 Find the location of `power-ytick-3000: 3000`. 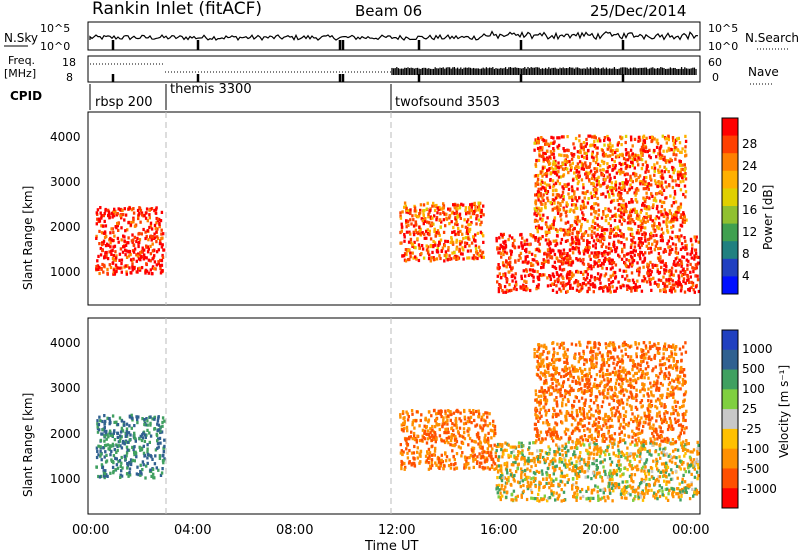

power-ytick-3000: 3000 is located at coordinates (65, 182).